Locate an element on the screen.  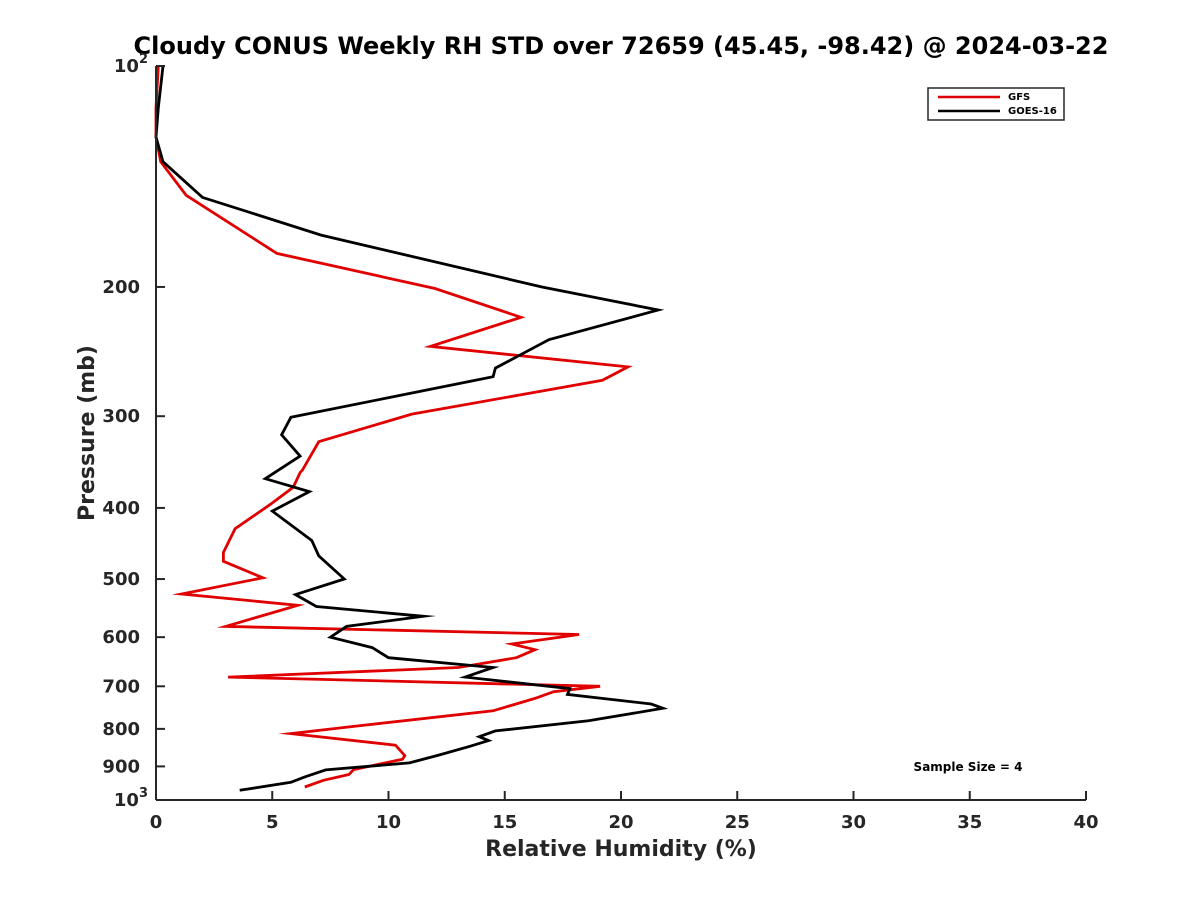
y-axis-label: Pressure (mb) is located at coordinates (87, 433).